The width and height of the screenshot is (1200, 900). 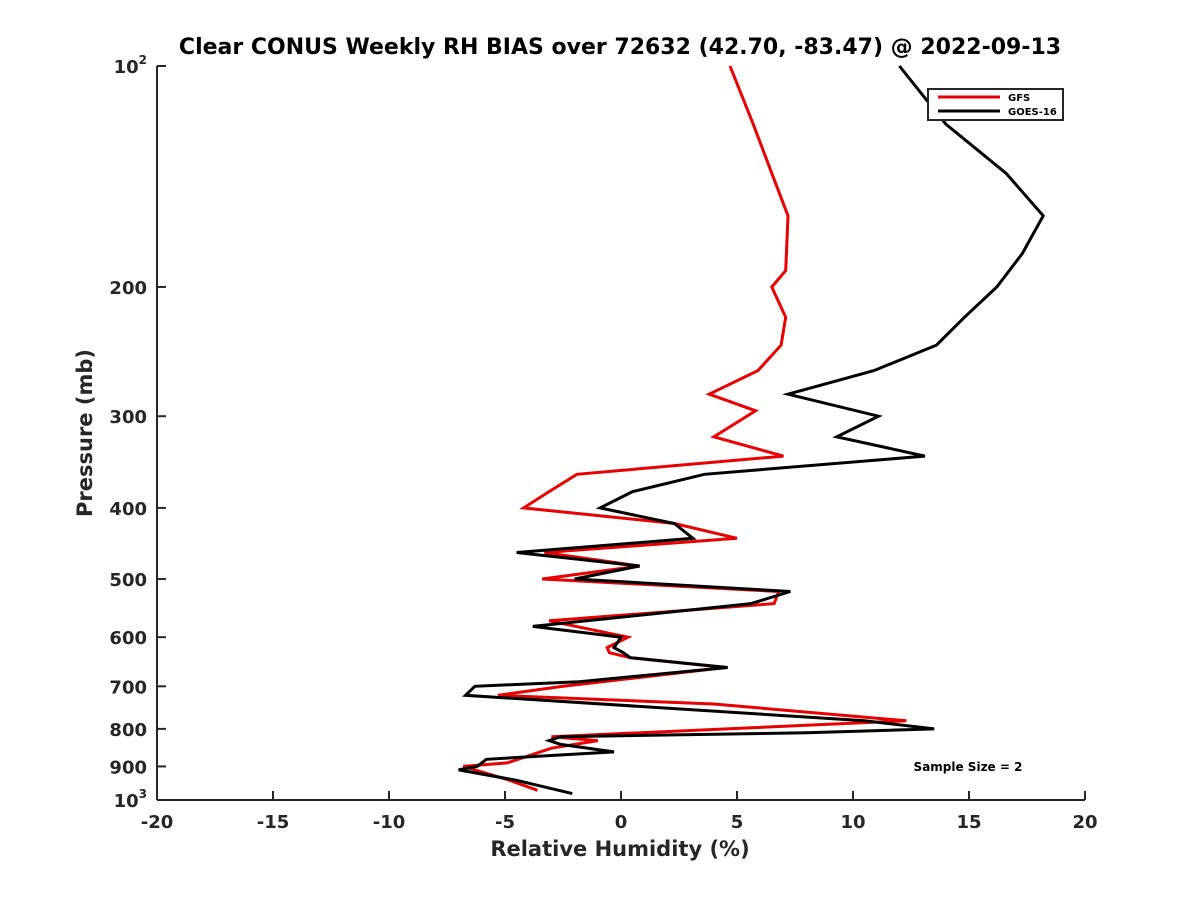 I want to click on x-tick-label: 20, so click(x=1084, y=822).